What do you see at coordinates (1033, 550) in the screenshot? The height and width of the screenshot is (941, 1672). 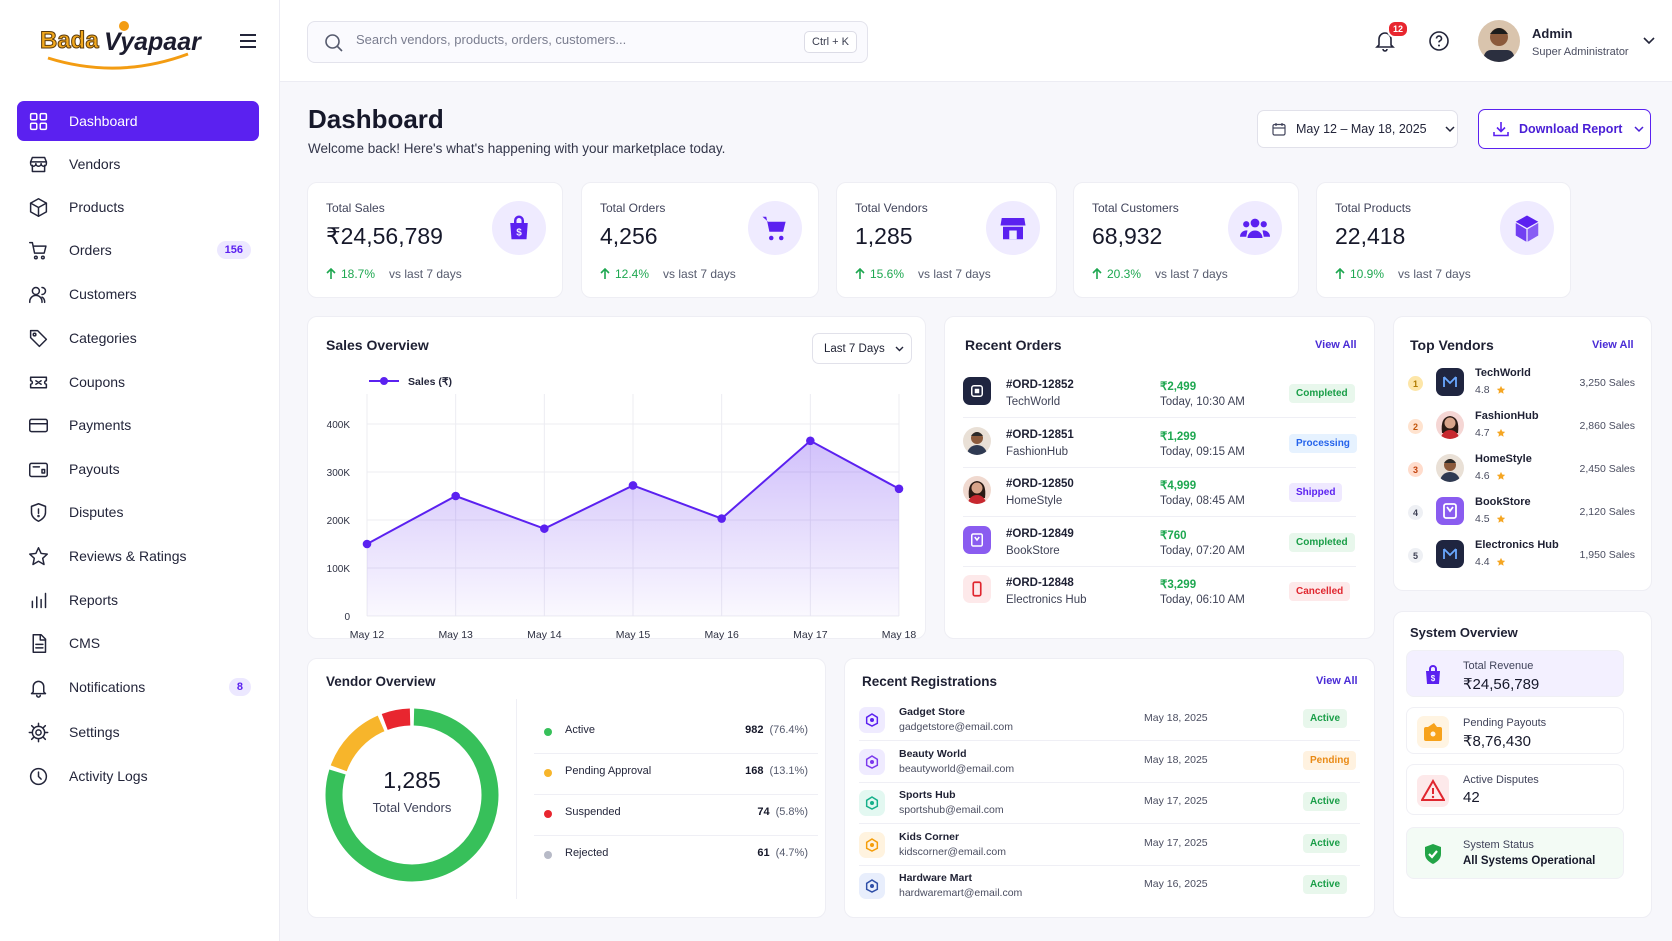 I see `order-vendor: BookStore` at bounding box center [1033, 550].